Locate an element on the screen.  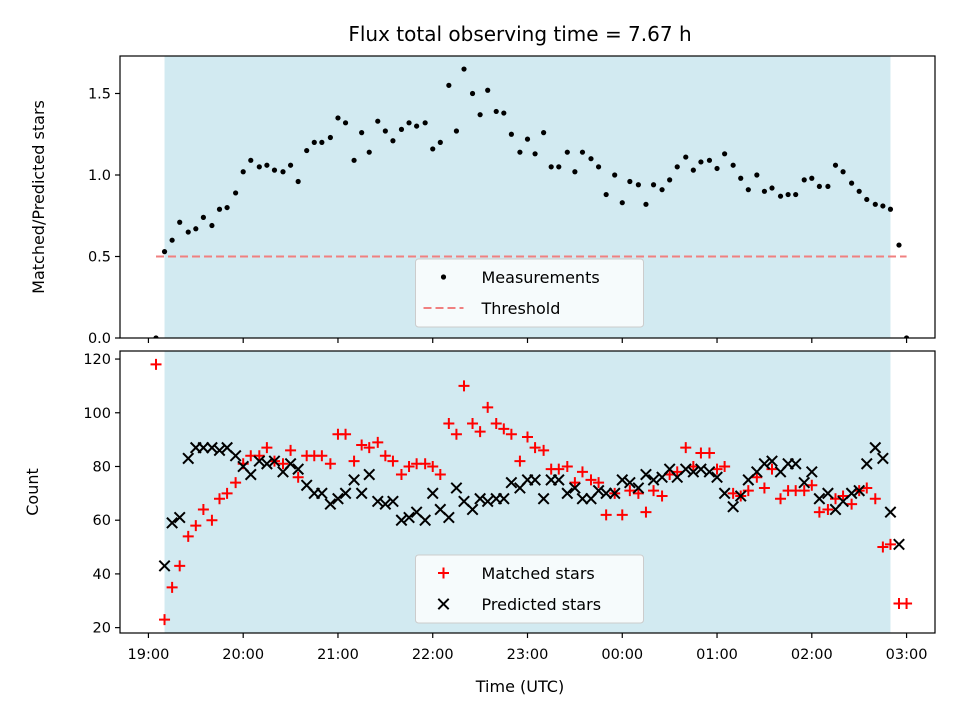
count-legend: Matched stars Predicted stars is located at coordinates (529, 589).